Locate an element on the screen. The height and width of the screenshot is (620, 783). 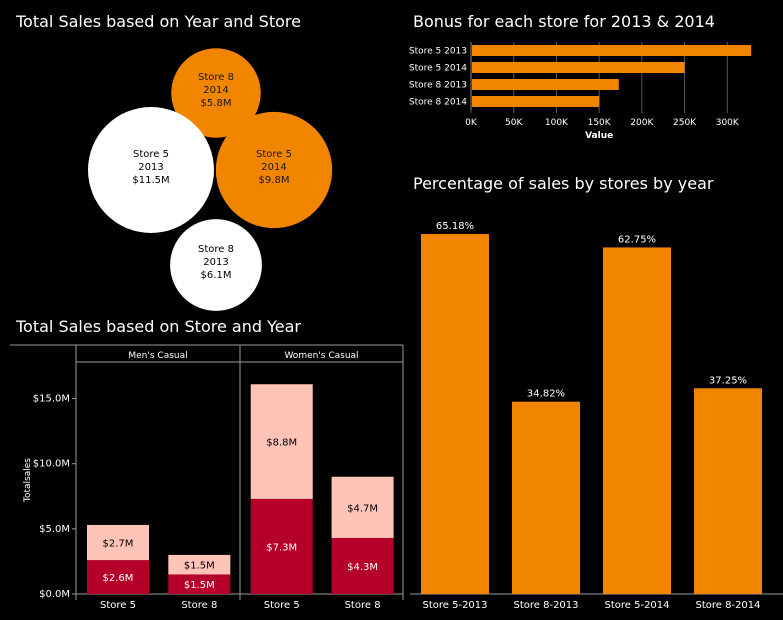
tick-label: 150K is located at coordinates (600, 123).